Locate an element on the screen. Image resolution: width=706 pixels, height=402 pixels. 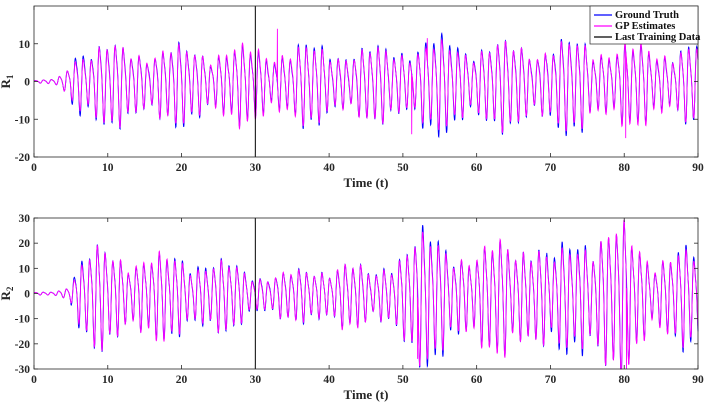
top-y-axis-label-sub: 1 is located at coordinates (10, 76).